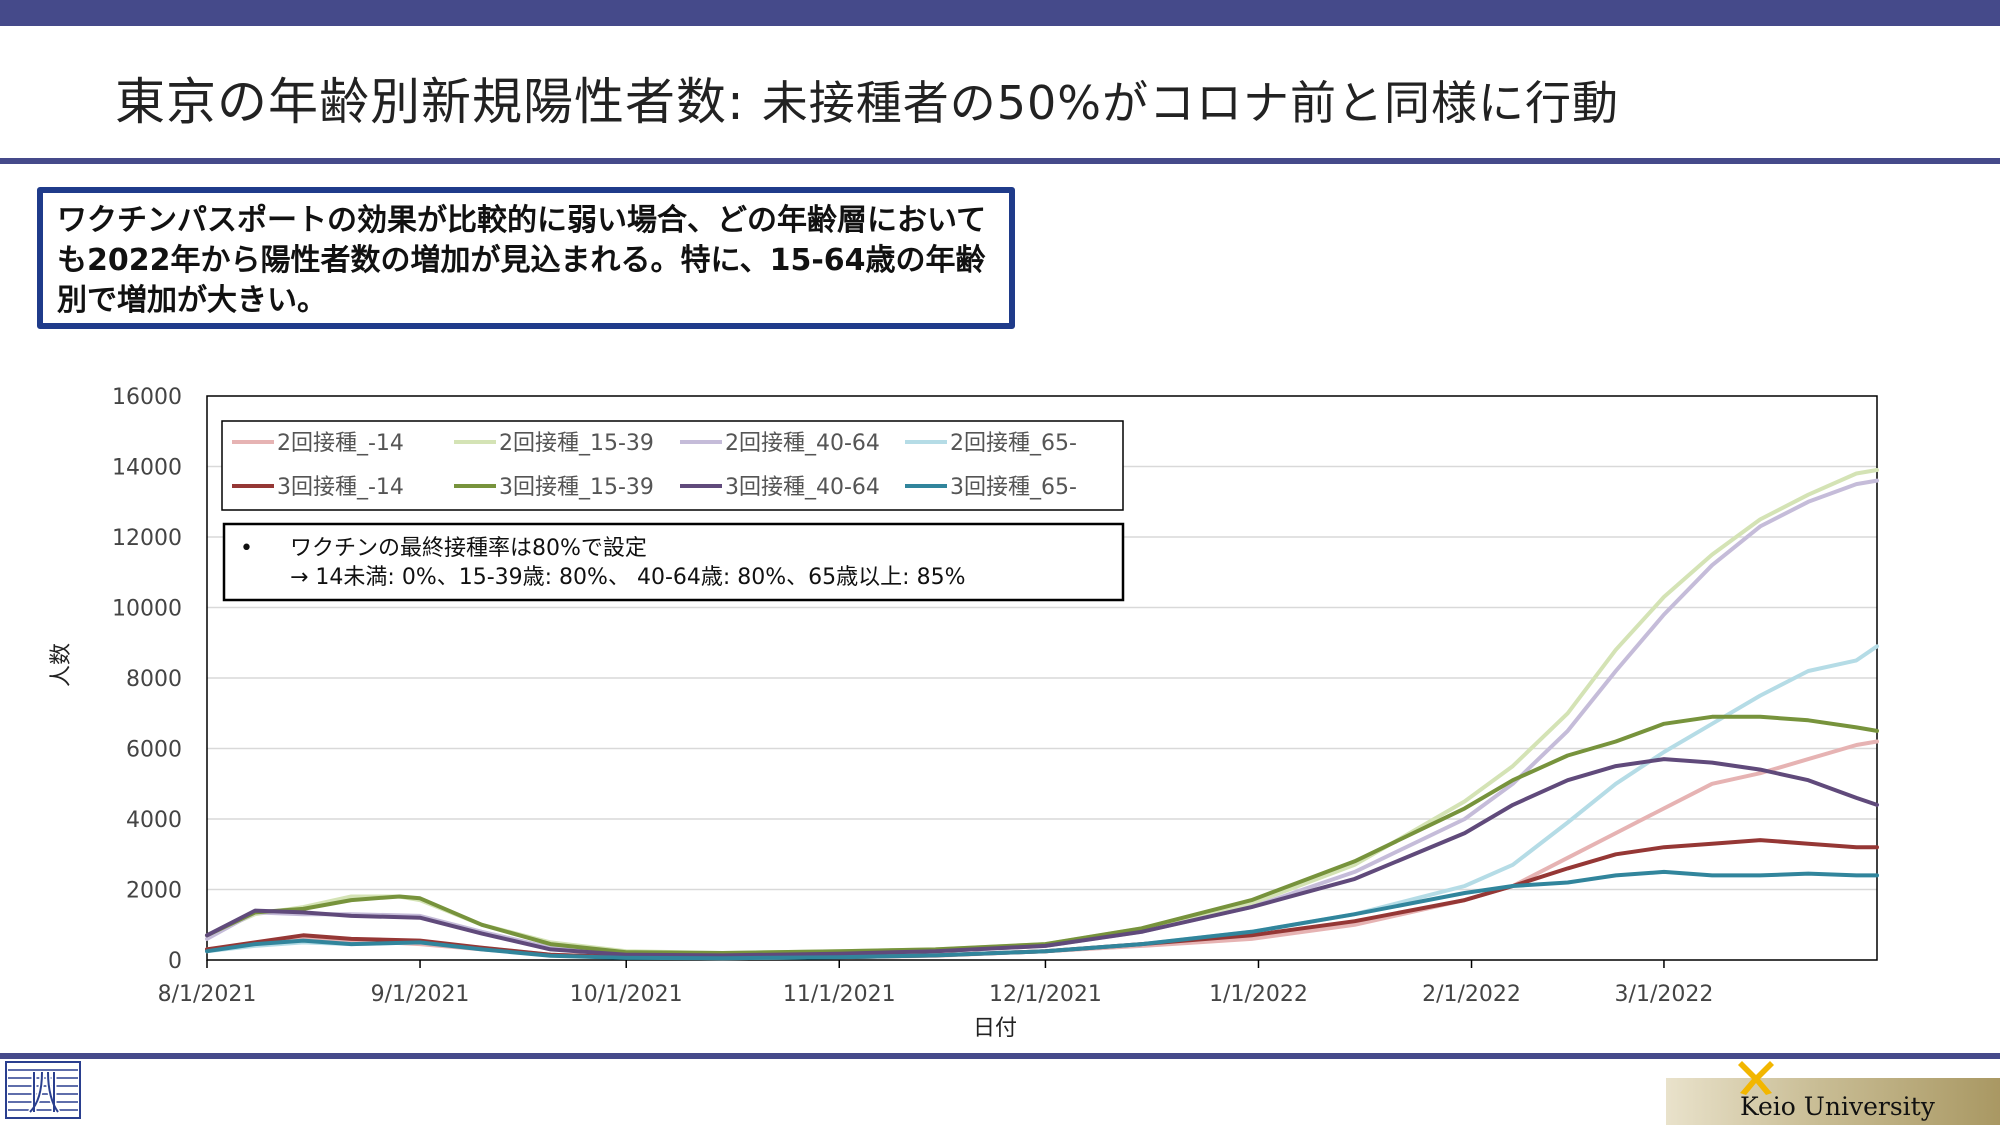 The width and height of the screenshot is (2000, 1125). I want to click on legend-label: 2回接種_15-39, so click(576, 443).